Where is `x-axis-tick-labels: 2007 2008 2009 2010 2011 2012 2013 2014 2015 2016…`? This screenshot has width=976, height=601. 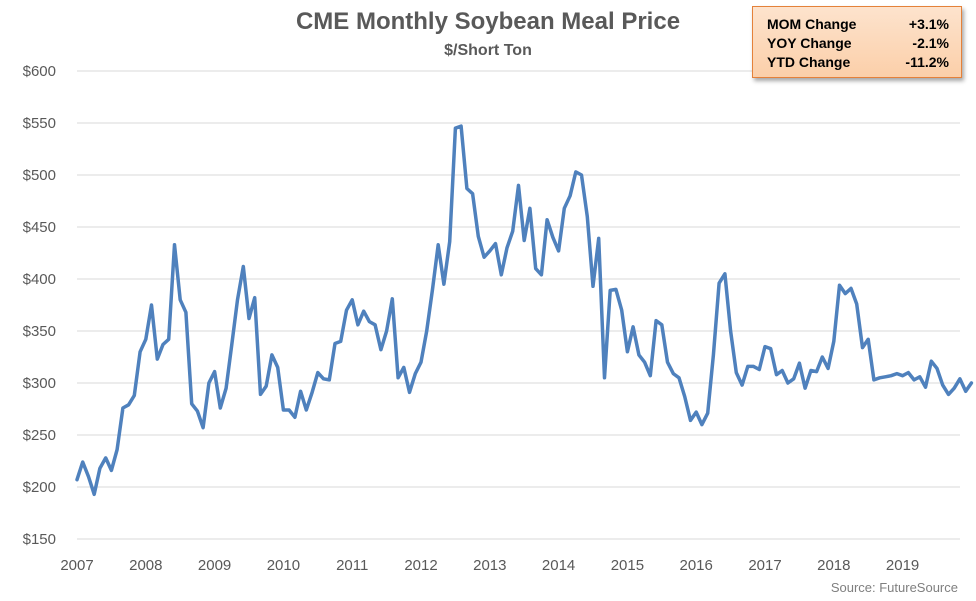
x-axis-tick-labels: 2007 2008 2009 2010 2011 2012 2013 2014 2015 2016… is located at coordinates (489, 565).